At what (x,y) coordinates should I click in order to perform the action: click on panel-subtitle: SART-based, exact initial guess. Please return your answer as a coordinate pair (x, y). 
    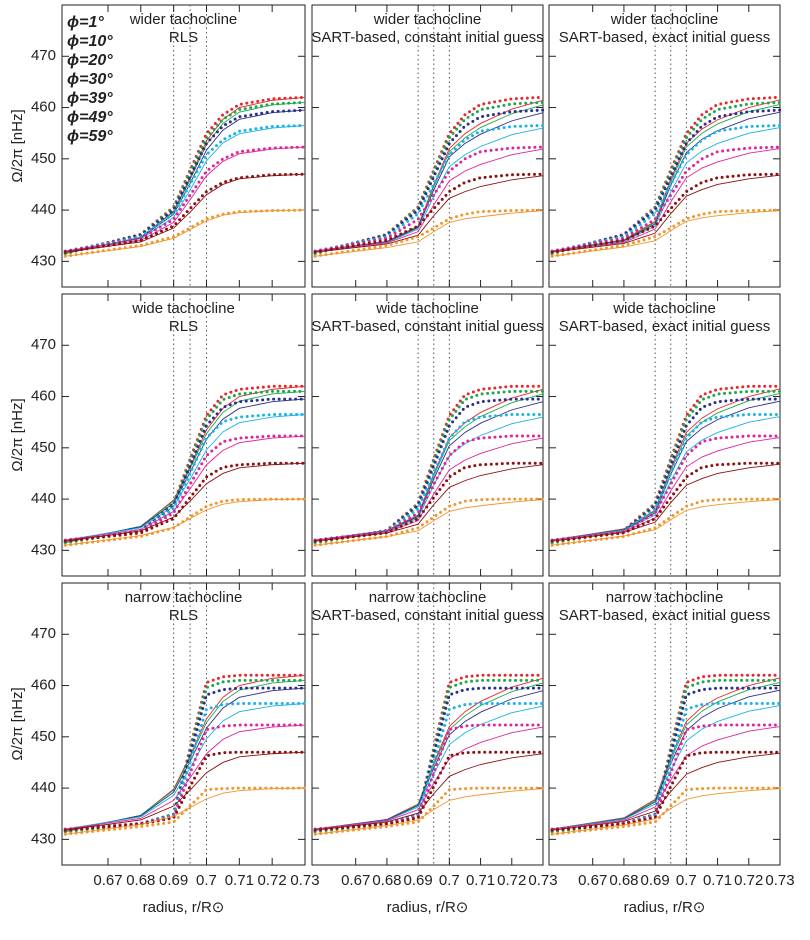
    Looking at the image, I should click on (665, 37).